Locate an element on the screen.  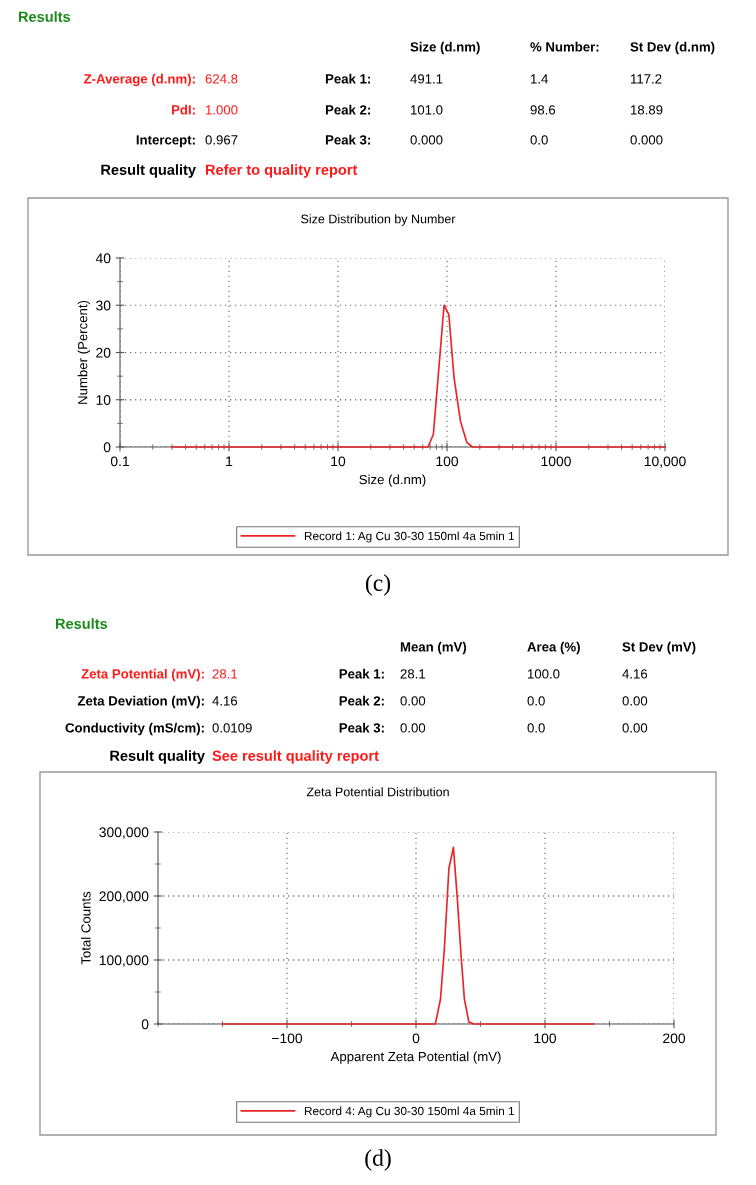
x-tick-label: 10 is located at coordinates (338, 461).